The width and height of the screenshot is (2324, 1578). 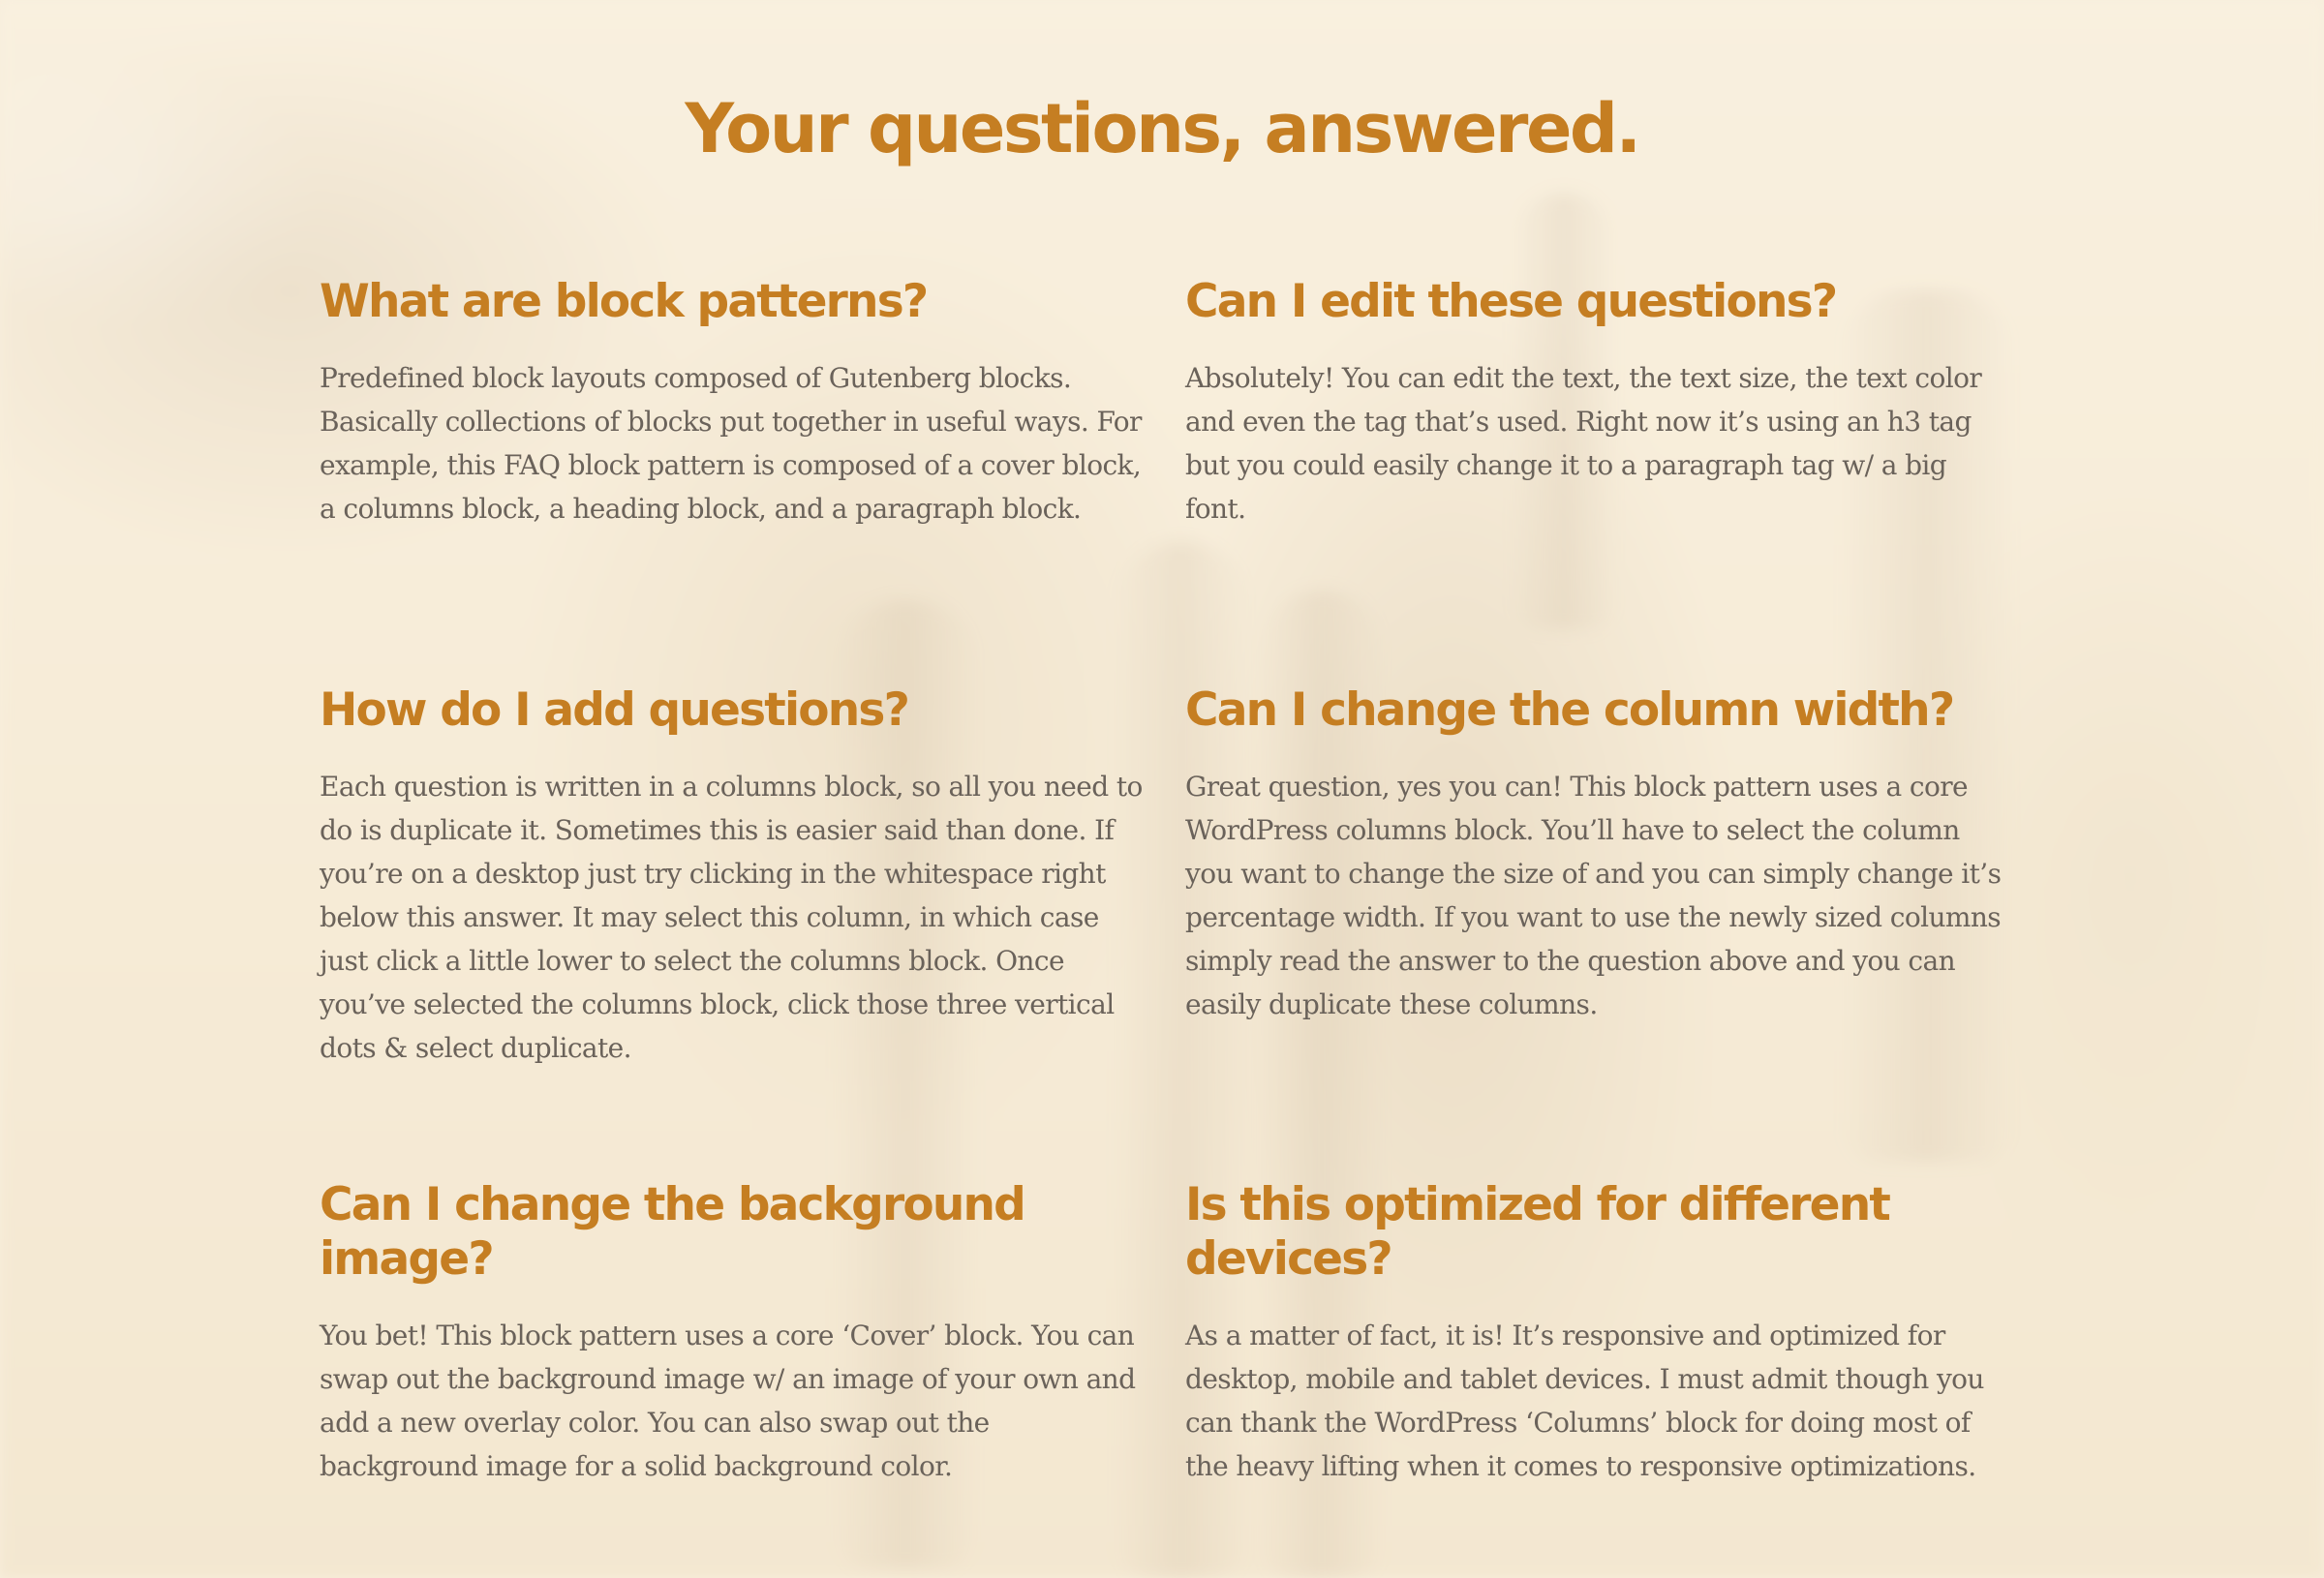 What do you see at coordinates (615, 710) in the screenshot?
I see `faq-question: How do I add questions?` at bounding box center [615, 710].